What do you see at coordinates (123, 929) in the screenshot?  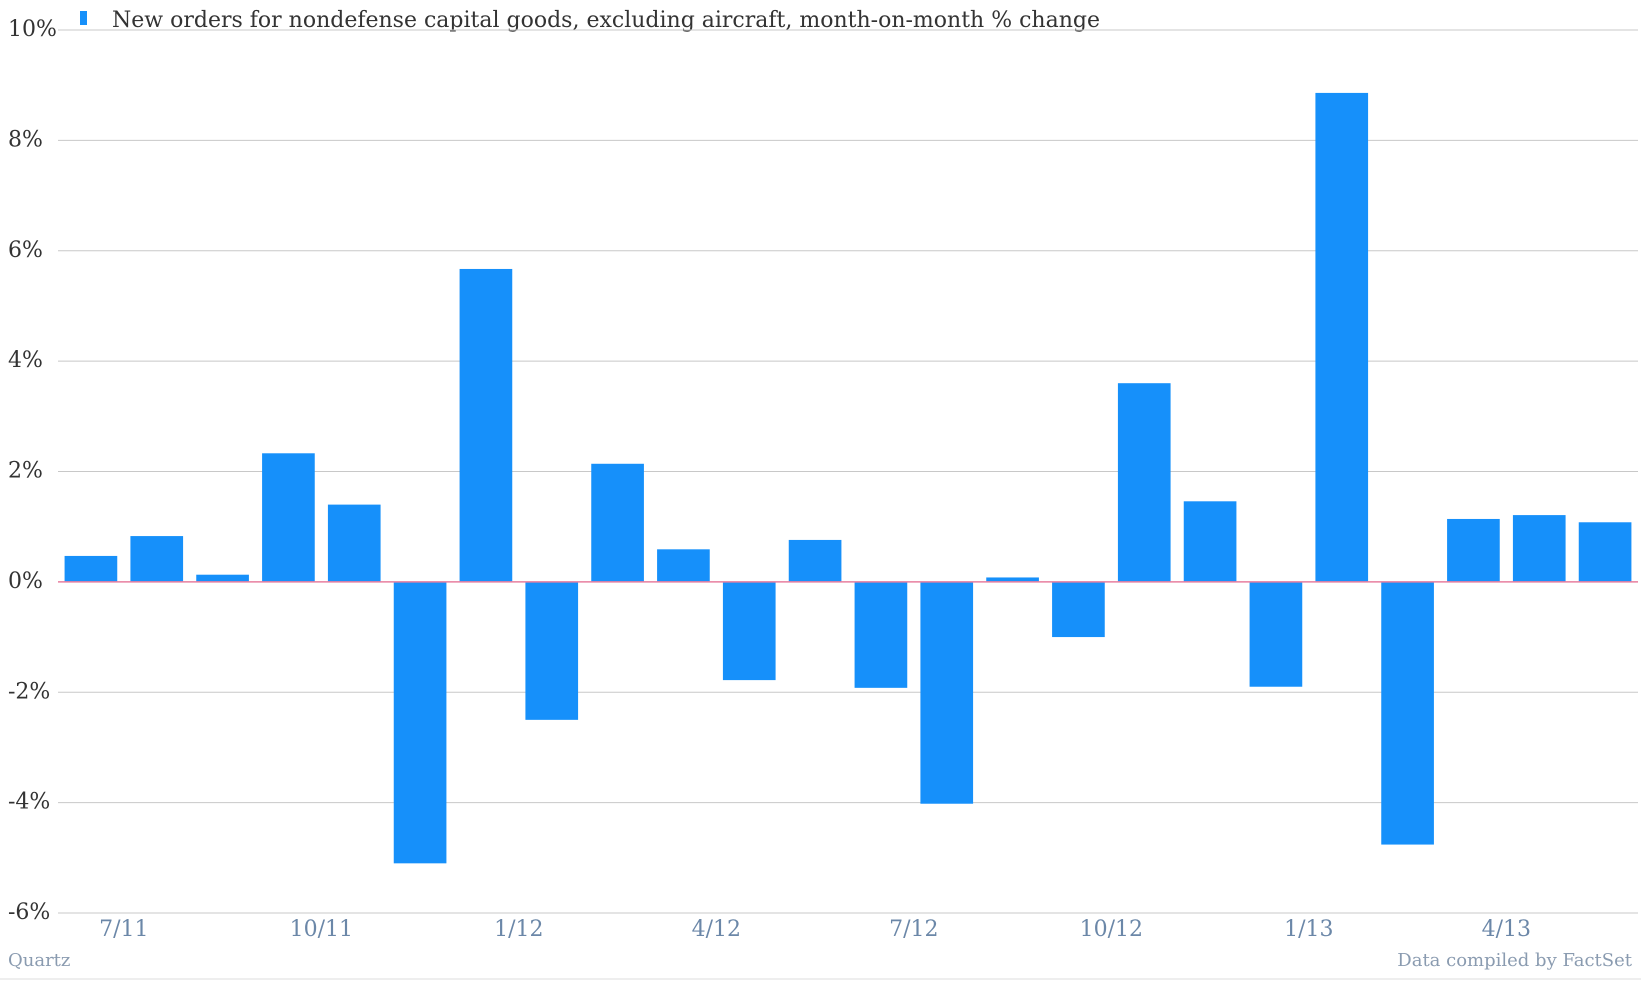 I see `x-tick-label: 7/11` at bounding box center [123, 929].